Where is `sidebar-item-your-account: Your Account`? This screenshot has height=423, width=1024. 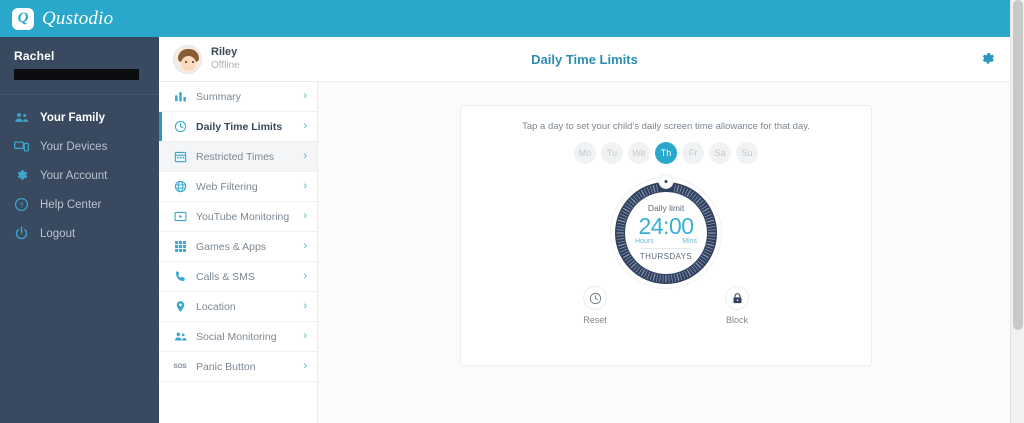
sidebar-item-your-account: Your Account is located at coordinates (79, 175).